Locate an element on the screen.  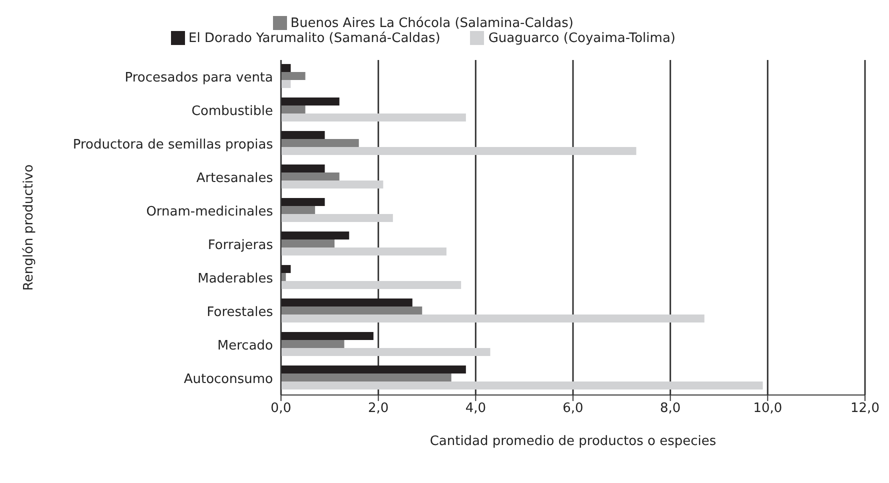
y-tick-label: Procesados para venta is located at coordinates (198, 78).